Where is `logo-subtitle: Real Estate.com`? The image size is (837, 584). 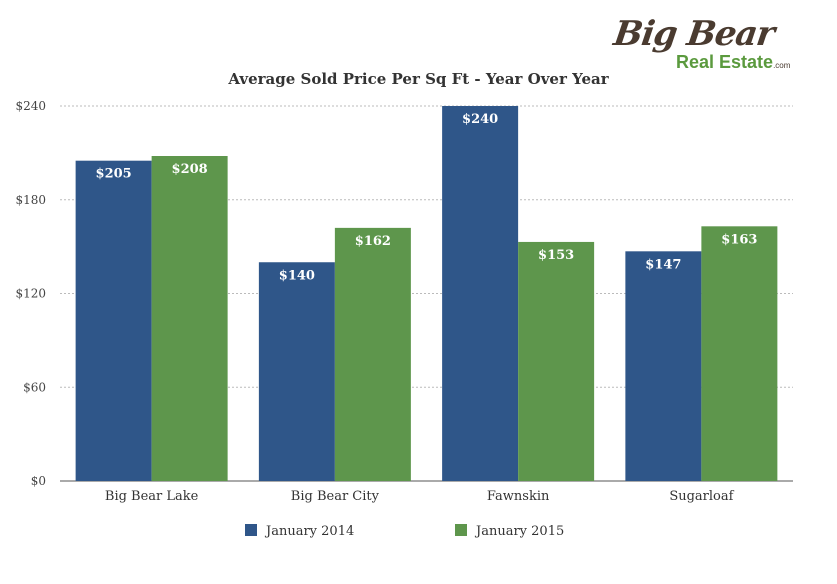 logo-subtitle: Real Estate.com is located at coordinates (733, 62).